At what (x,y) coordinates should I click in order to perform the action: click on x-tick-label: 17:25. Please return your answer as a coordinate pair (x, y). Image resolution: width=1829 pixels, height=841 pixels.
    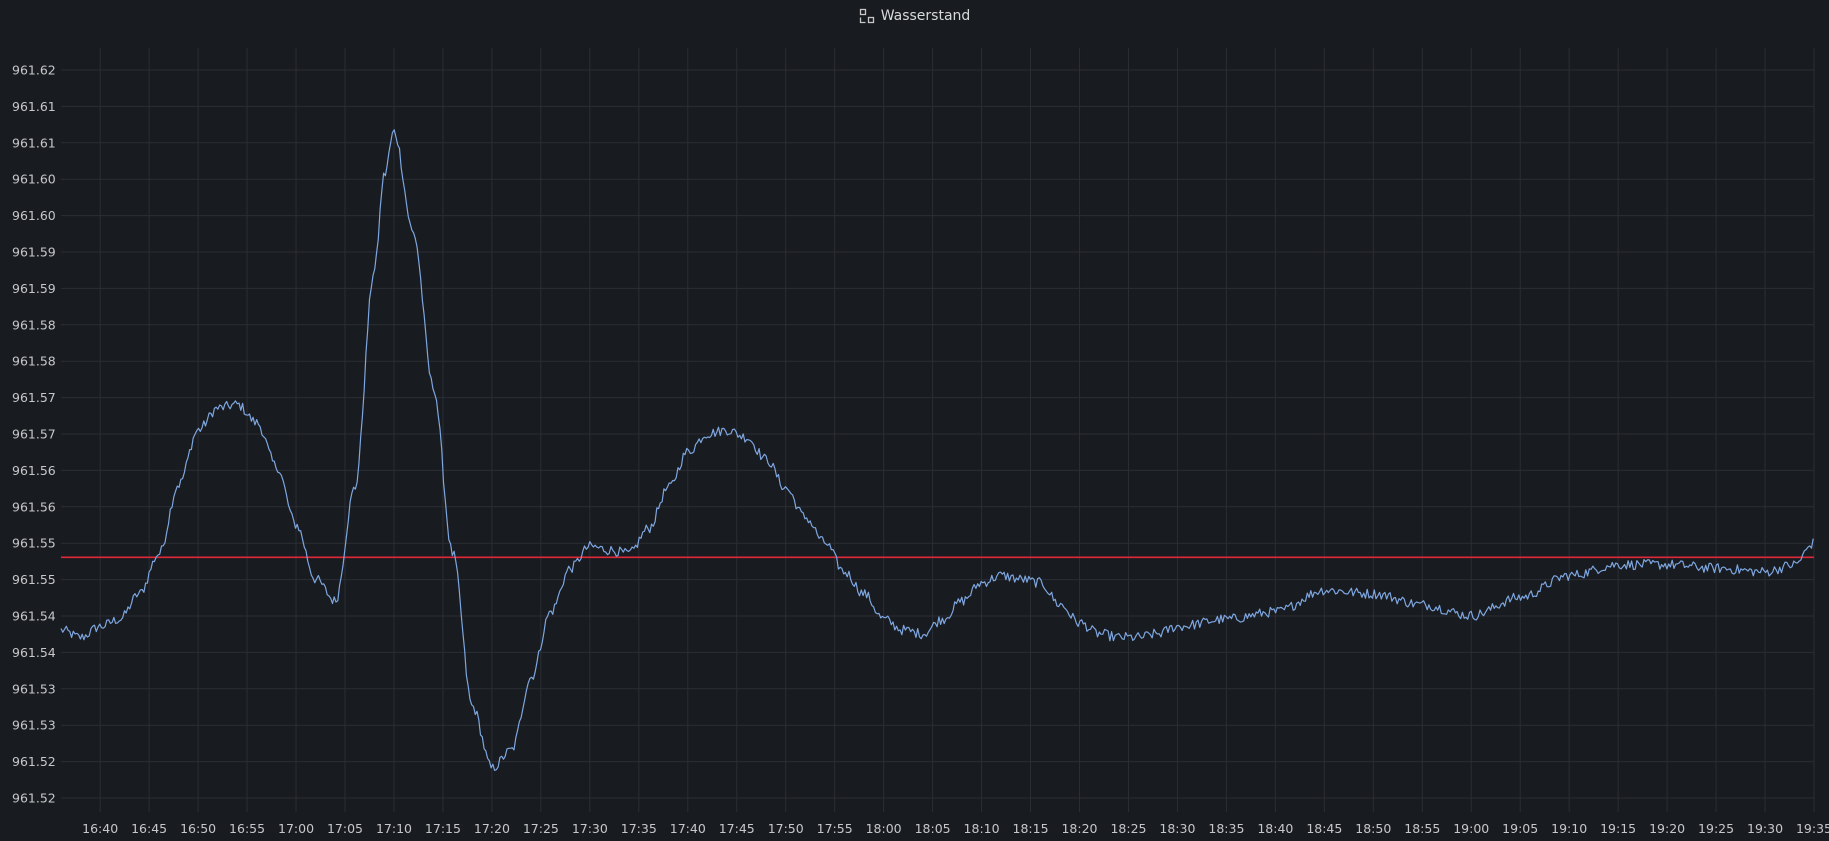
    Looking at the image, I should click on (541, 828).